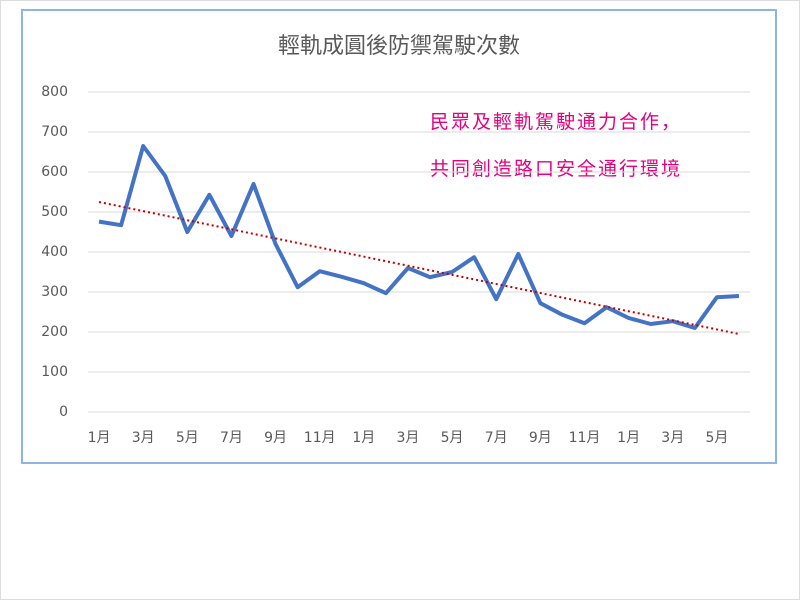 The image size is (800, 604). Describe the element at coordinates (54, 212) in the screenshot. I see `y-tick-label: 500` at that location.